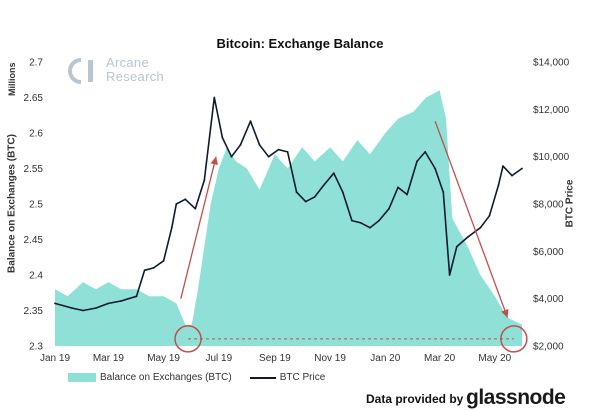 The width and height of the screenshot is (600, 411). What do you see at coordinates (34, 311) in the screenshot?
I see `y-tick-label: 2.35` at bounding box center [34, 311].